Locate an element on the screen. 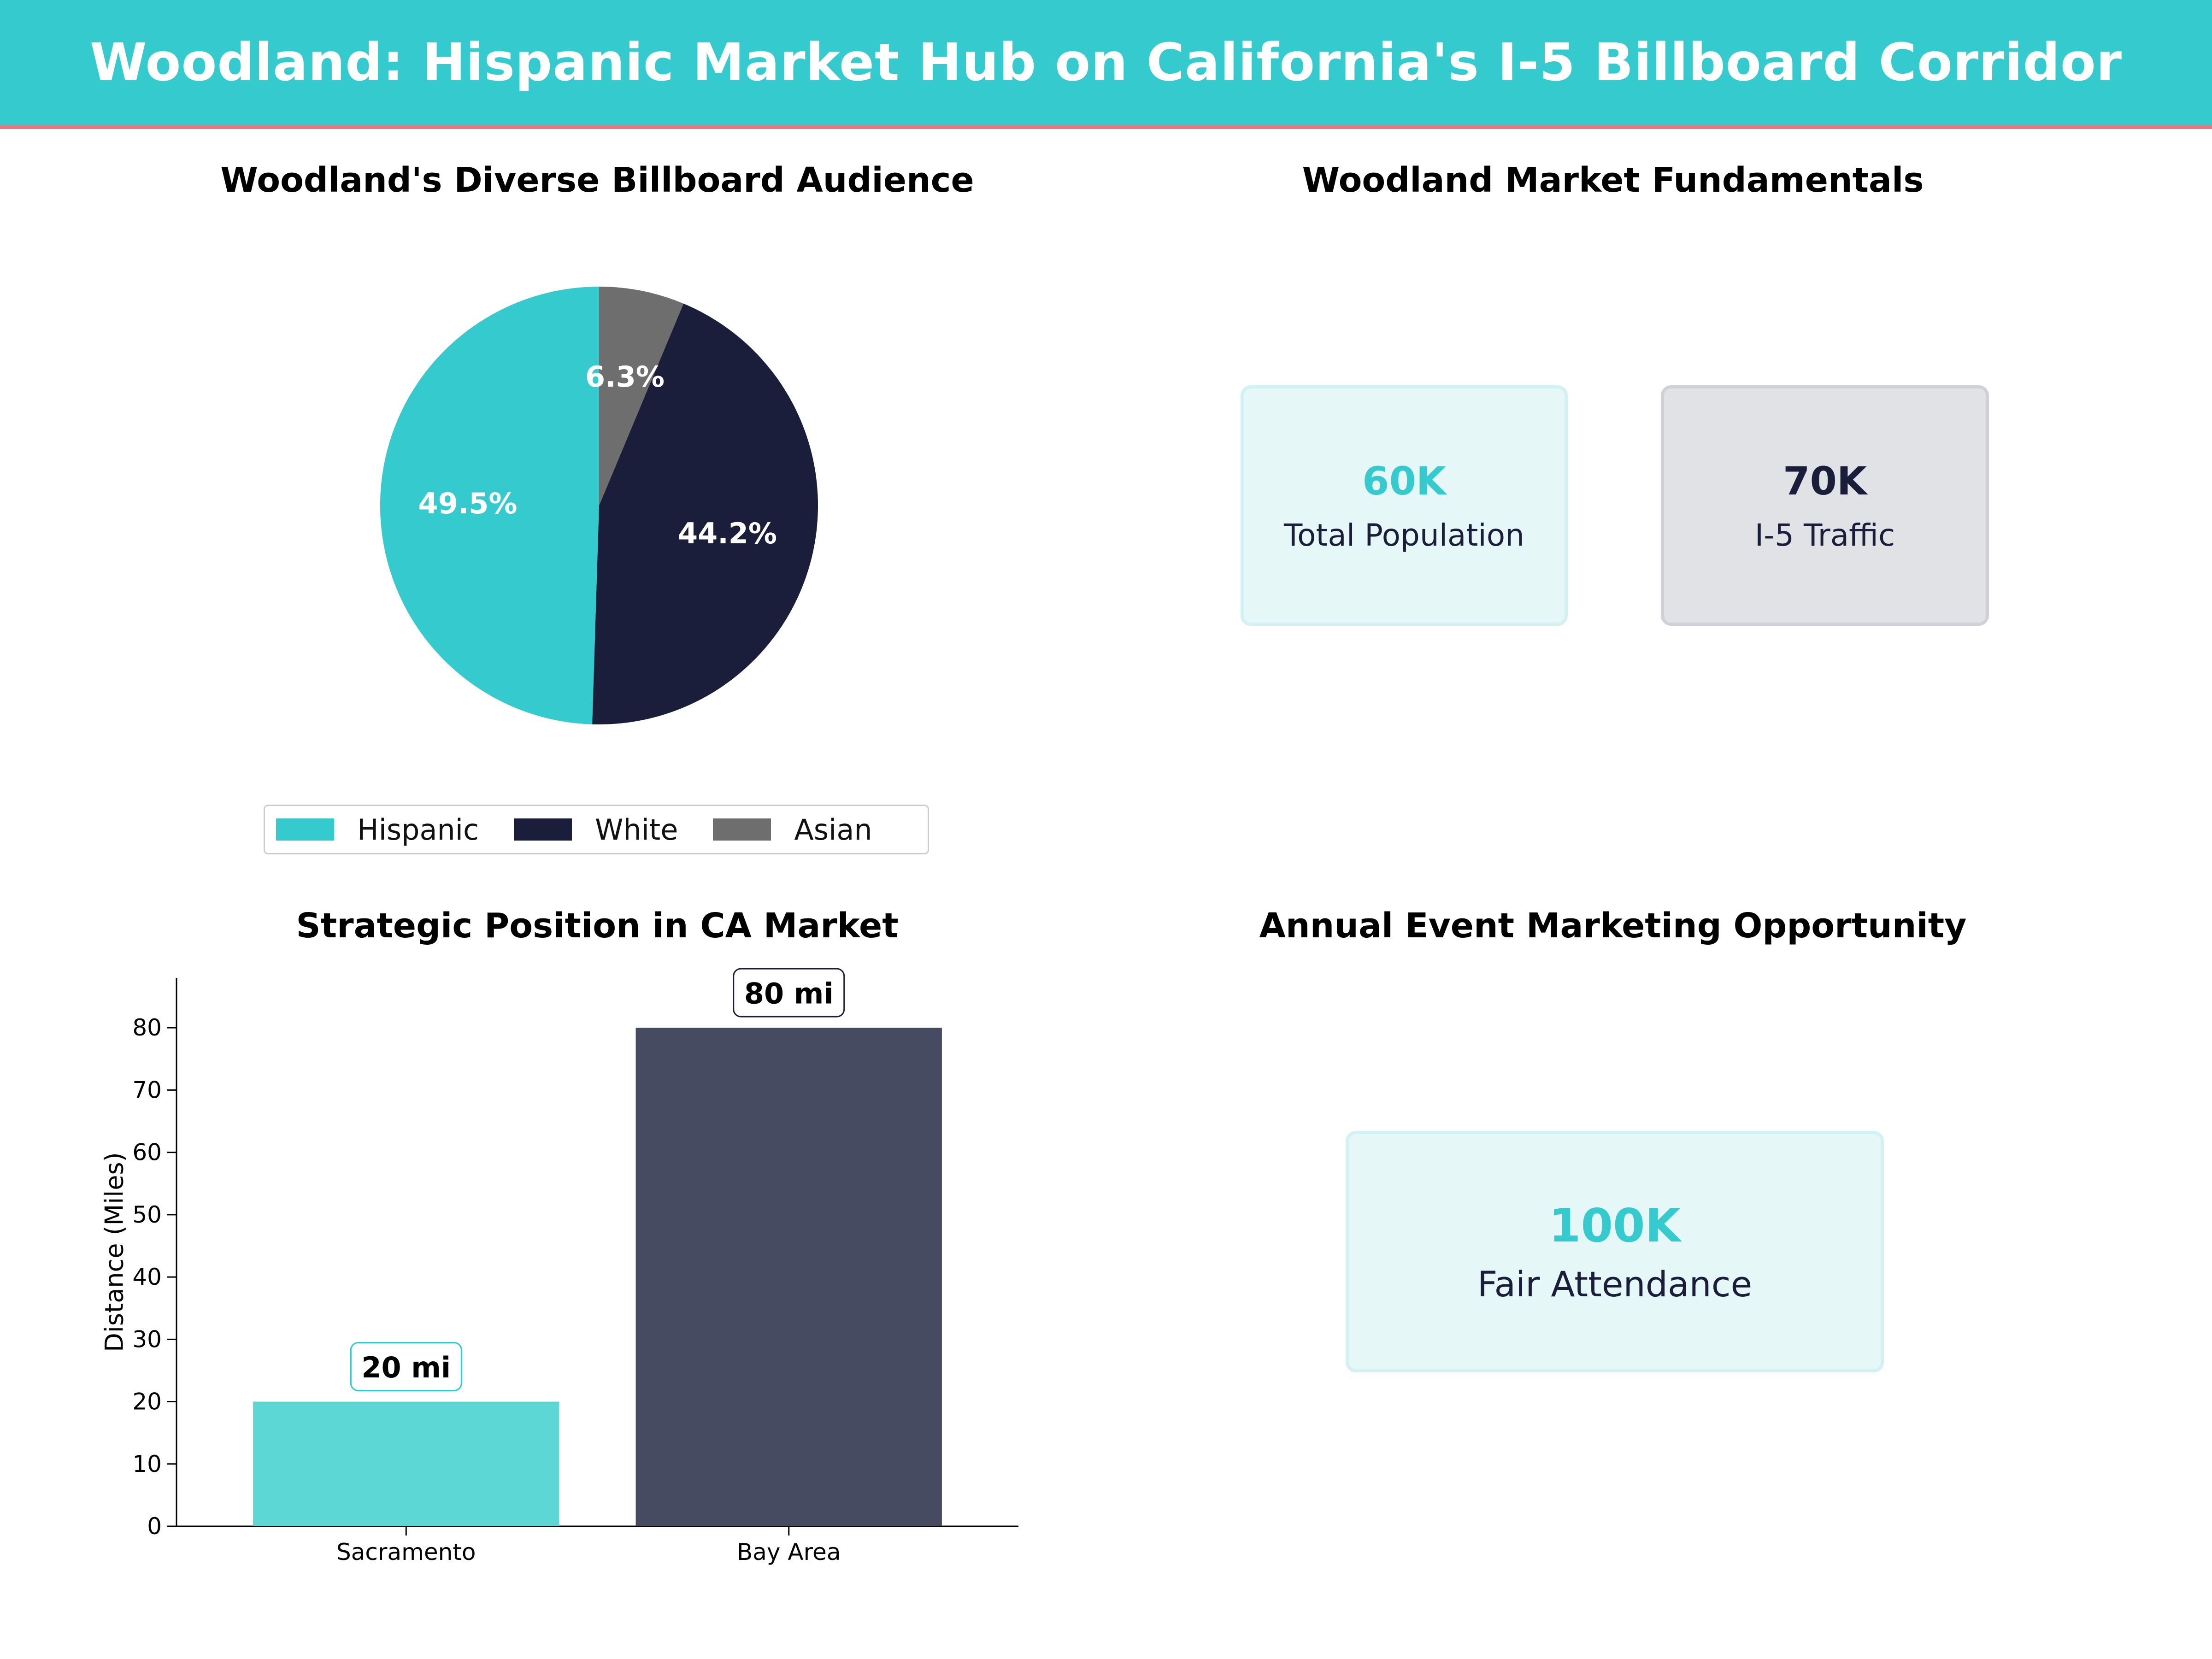  y-tick-label: 0 is located at coordinates (154, 1526).